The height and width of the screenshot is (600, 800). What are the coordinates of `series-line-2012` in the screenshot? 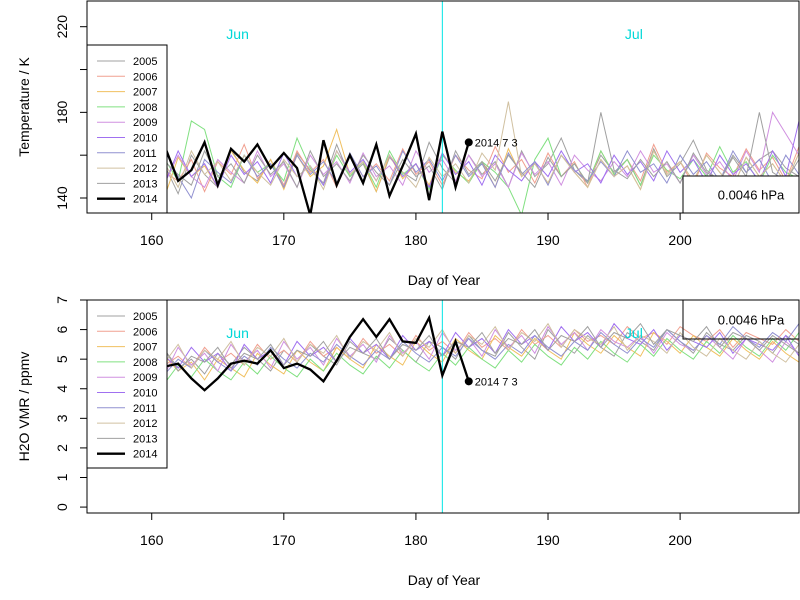 It's located at (448, 347).